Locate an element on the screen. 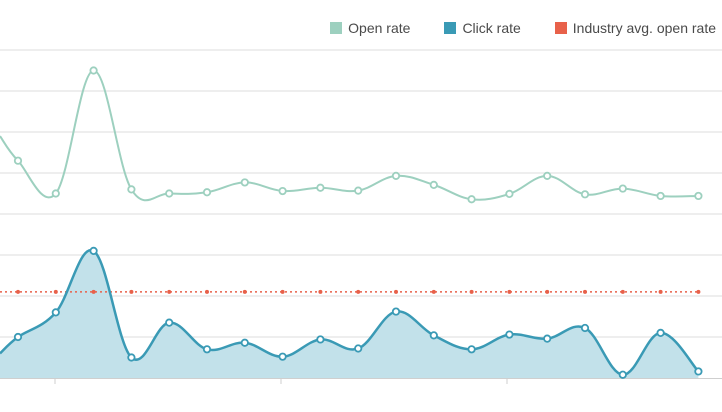 This screenshot has width=722, height=412. legend-swatch-click-rate is located at coordinates (450, 28).